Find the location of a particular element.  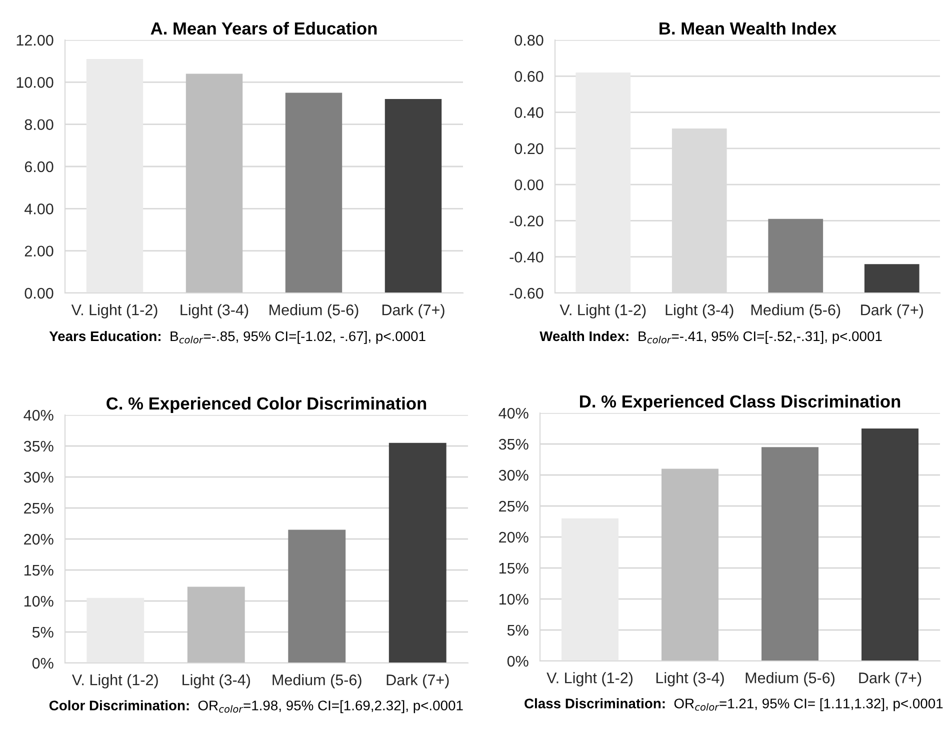

text: Color Discrimination: OR$_{color}$=1.98, 95% CI=[1.69,2.32], p<.0001 is located at coordinates (256, 707).